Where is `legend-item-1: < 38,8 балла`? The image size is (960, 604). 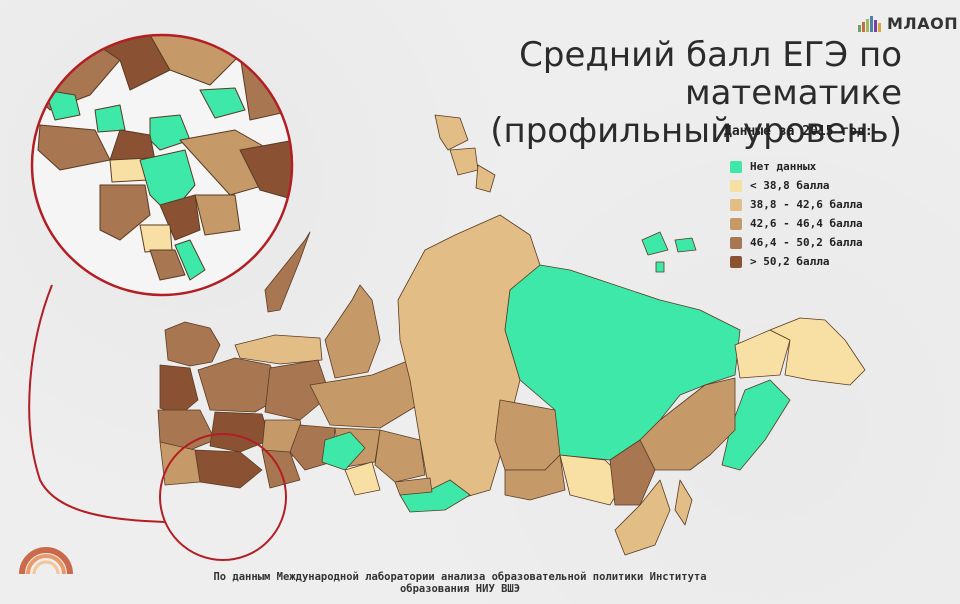 legend-item-1: < 38,8 балла is located at coordinates (830, 185).